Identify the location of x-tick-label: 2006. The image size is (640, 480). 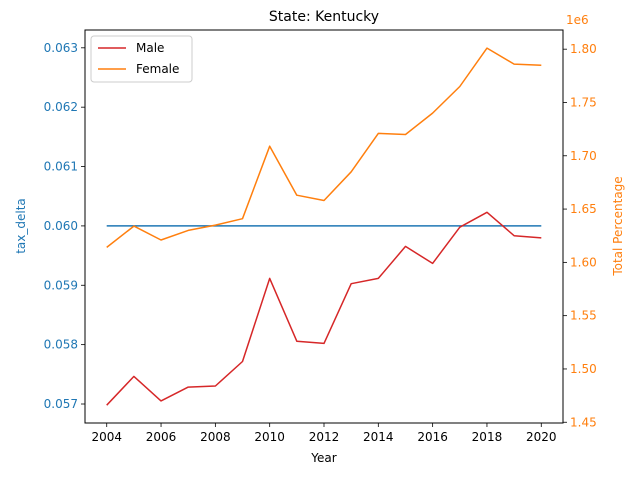
(161, 437).